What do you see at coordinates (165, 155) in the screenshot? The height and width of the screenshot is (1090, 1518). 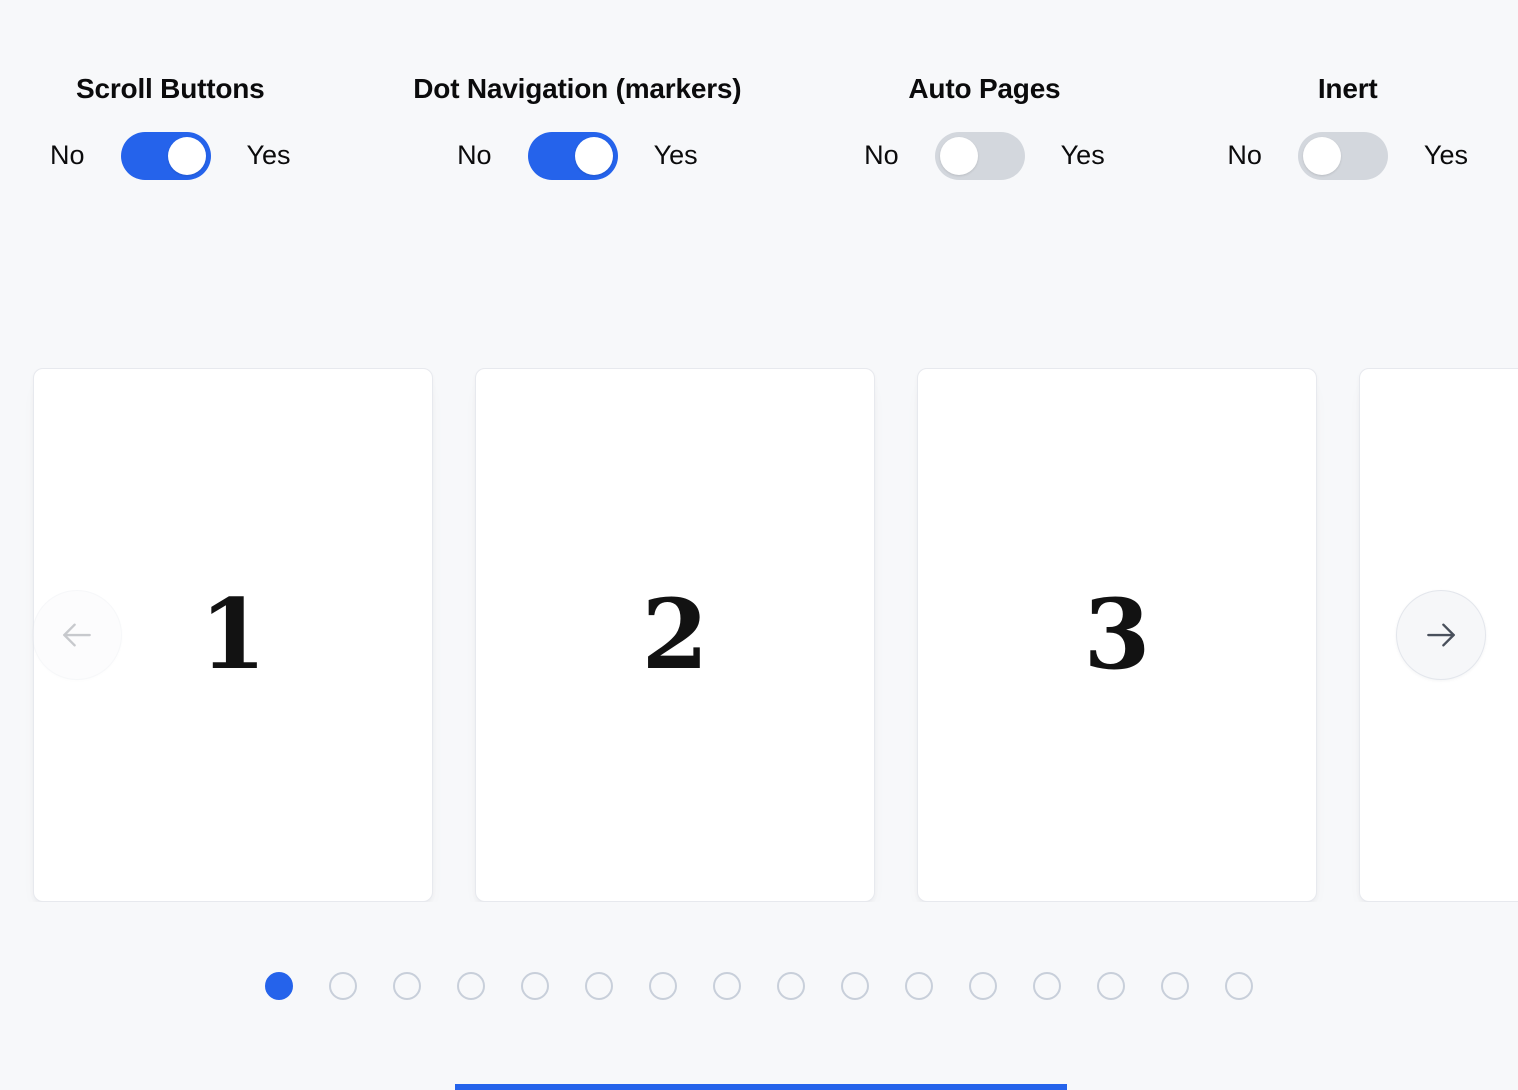 I see `scroll-buttons-toggle` at bounding box center [165, 155].